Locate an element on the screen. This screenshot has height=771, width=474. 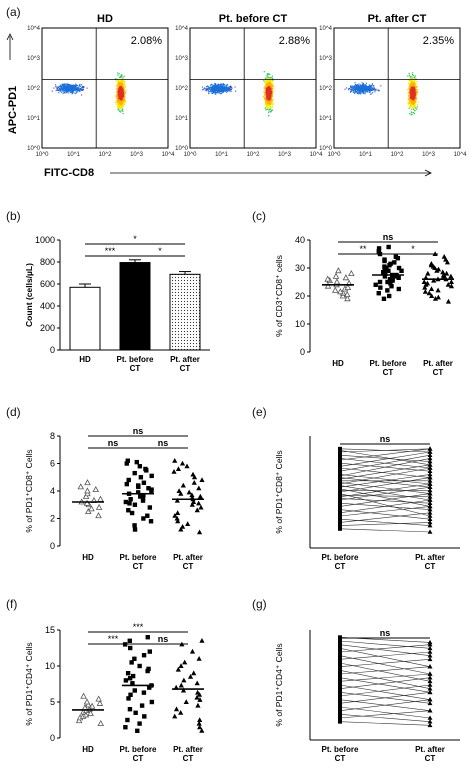
y-tick-label: 40 is located at coordinates (300, 240).